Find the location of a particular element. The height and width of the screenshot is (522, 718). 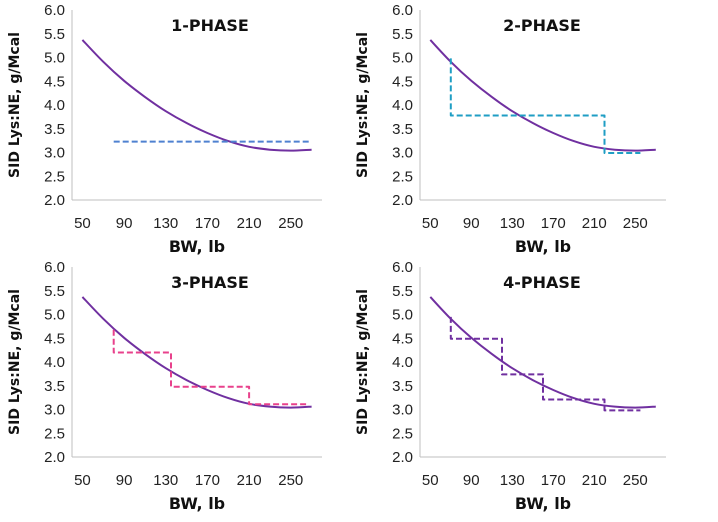

panel-title: 2-PHASE is located at coordinates (542, 25).